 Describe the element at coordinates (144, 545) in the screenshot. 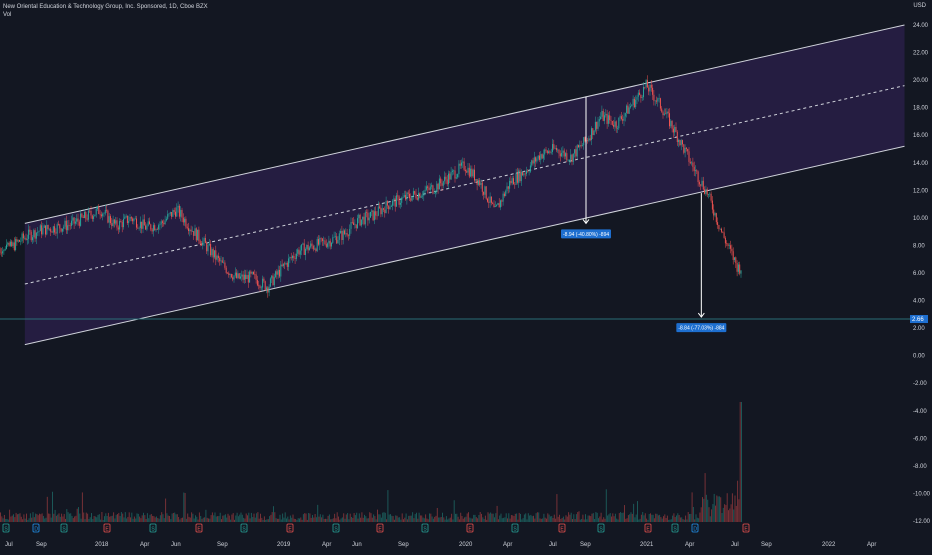

I see `x-tick-label: Apr` at that location.